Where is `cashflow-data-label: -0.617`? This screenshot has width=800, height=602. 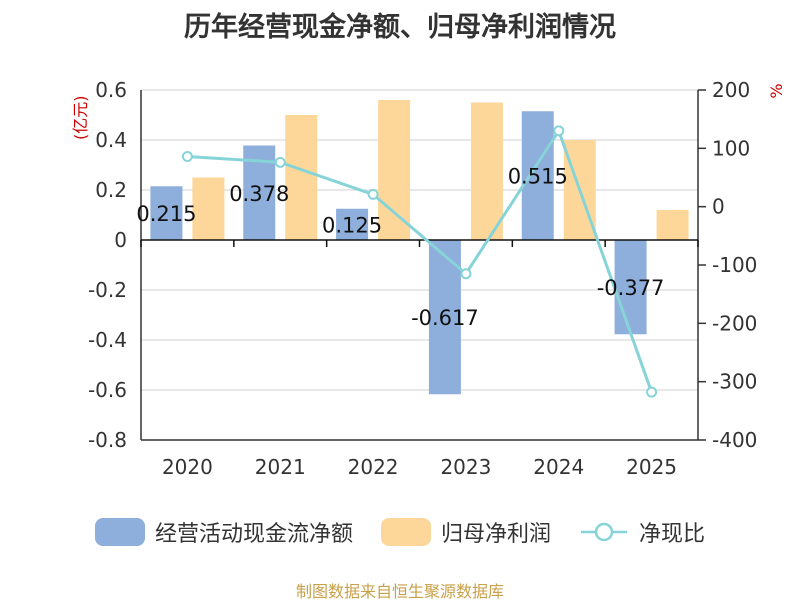 cashflow-data-label: -0.617 is located at coordinates (445, 318).